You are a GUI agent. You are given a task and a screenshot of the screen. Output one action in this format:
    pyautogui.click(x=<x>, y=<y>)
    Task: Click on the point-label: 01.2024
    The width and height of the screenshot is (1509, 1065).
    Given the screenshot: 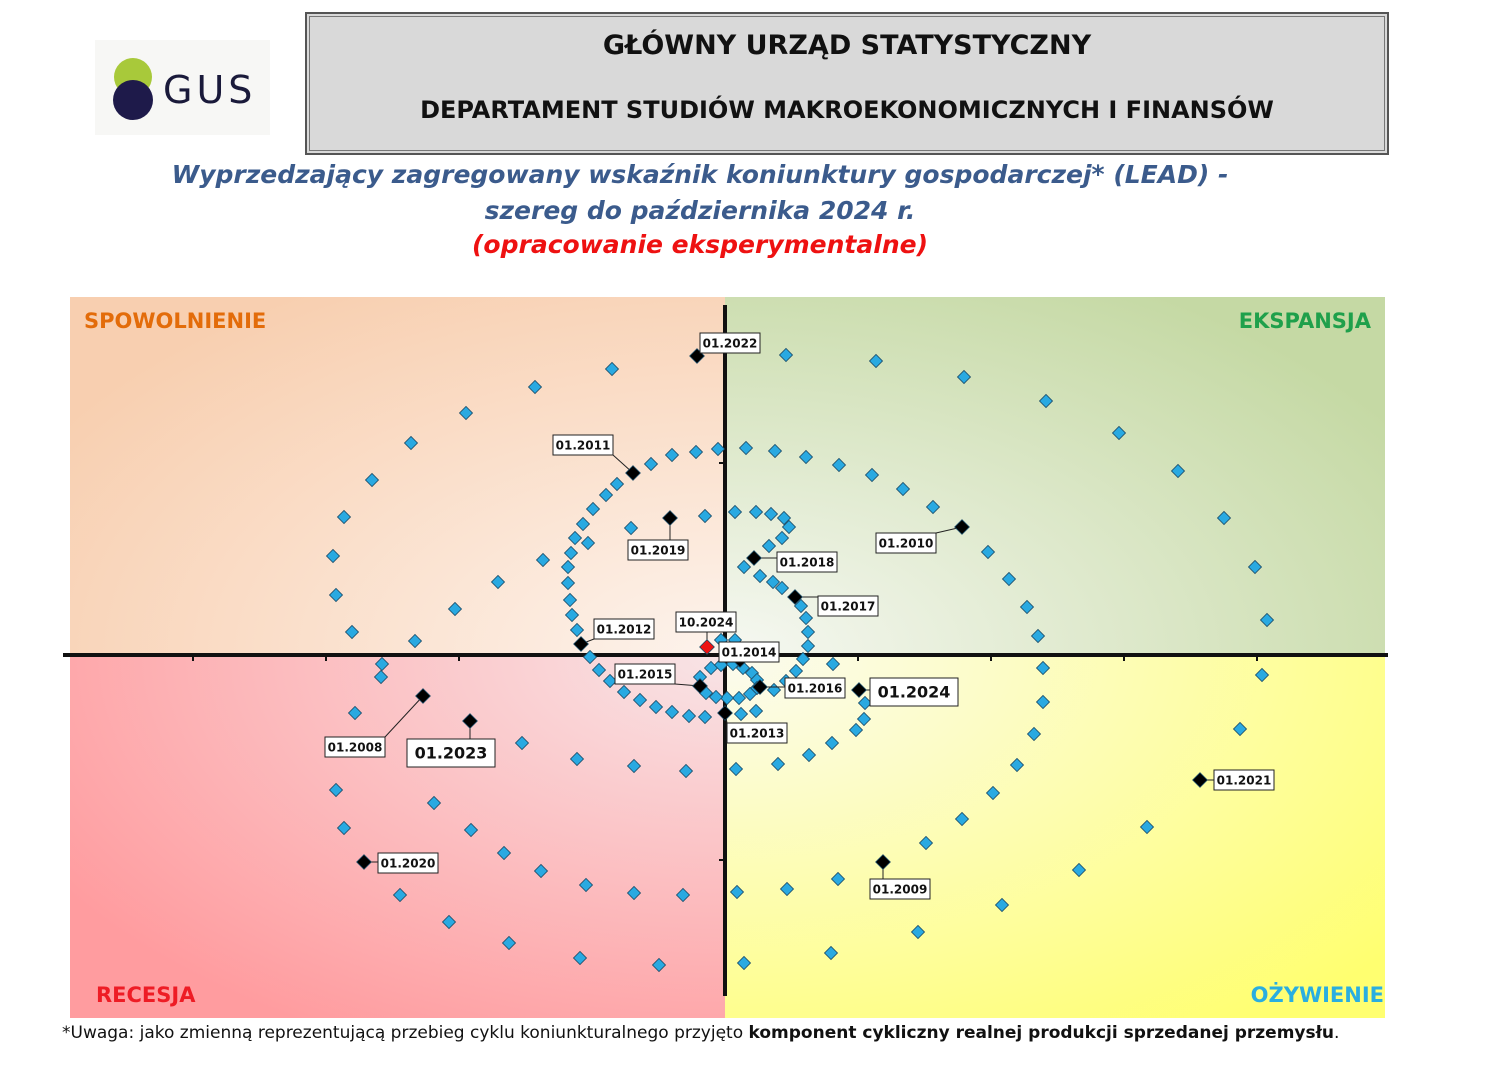 What is the action you would take?
    pyautogui.click(x=914, y=692)
    